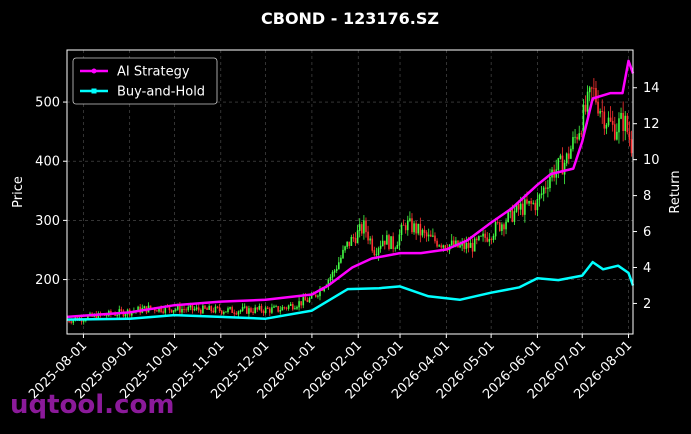 The image size is (691, 434). What do you see at coordinates (92, 405) in the screenshot?
I see `watermark: uqtool.com` at bounding box center [92, 405].